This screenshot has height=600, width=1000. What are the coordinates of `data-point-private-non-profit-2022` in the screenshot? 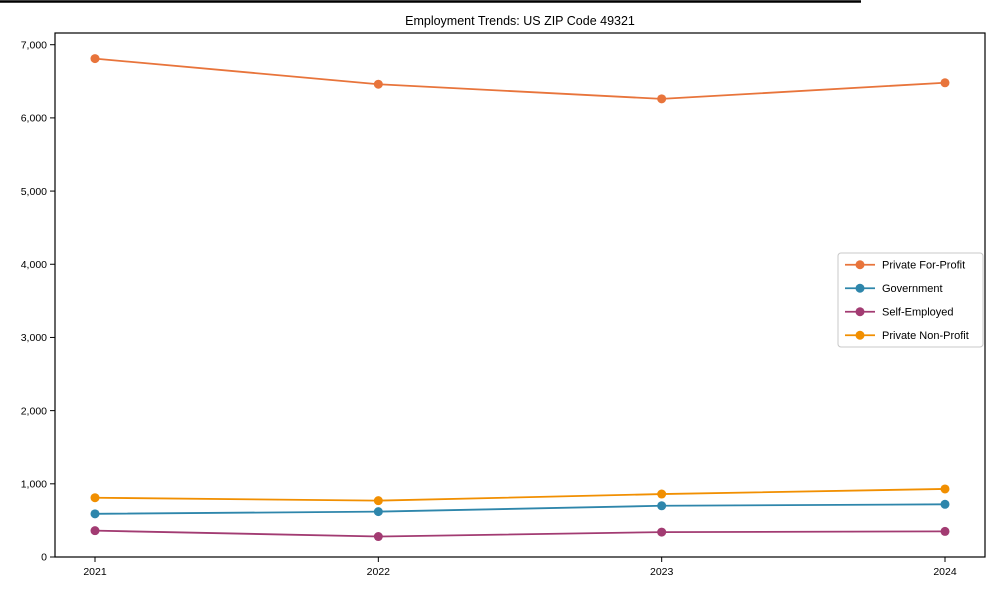 It's located at (378, 501).